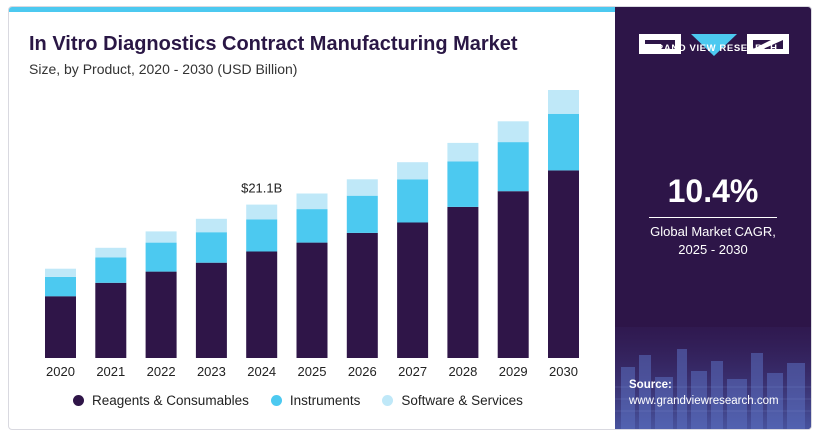 The image size is (816, 436). Describe the element at coordinates (563, 142) in the screenshot. I see `bar-segment-instruments-2030` at that location.